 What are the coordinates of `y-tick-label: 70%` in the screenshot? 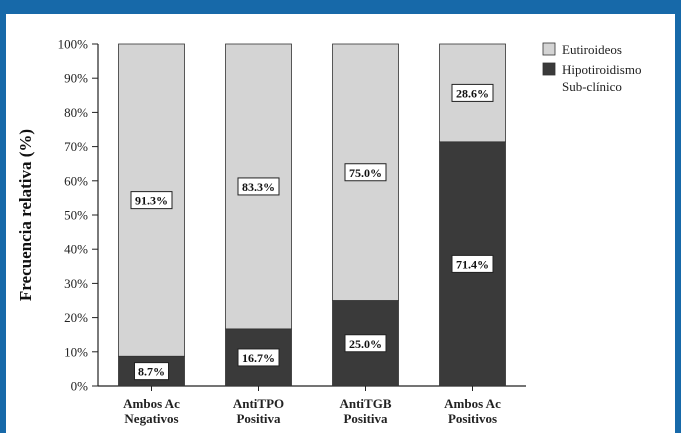 It's located at (76, 146).